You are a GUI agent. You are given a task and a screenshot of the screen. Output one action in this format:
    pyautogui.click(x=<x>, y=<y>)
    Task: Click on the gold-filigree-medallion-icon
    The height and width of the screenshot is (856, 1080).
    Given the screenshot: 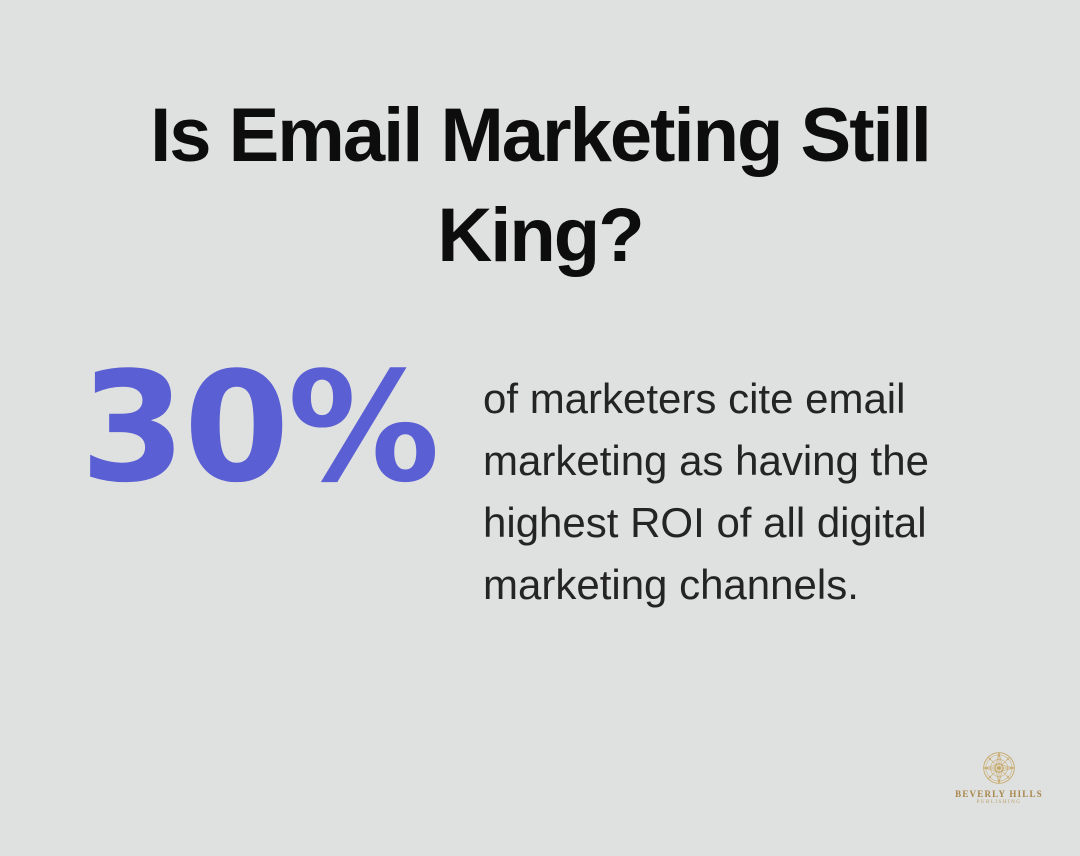 What is the action you would take?
    pyautogui.click(x=999, y=768)
    